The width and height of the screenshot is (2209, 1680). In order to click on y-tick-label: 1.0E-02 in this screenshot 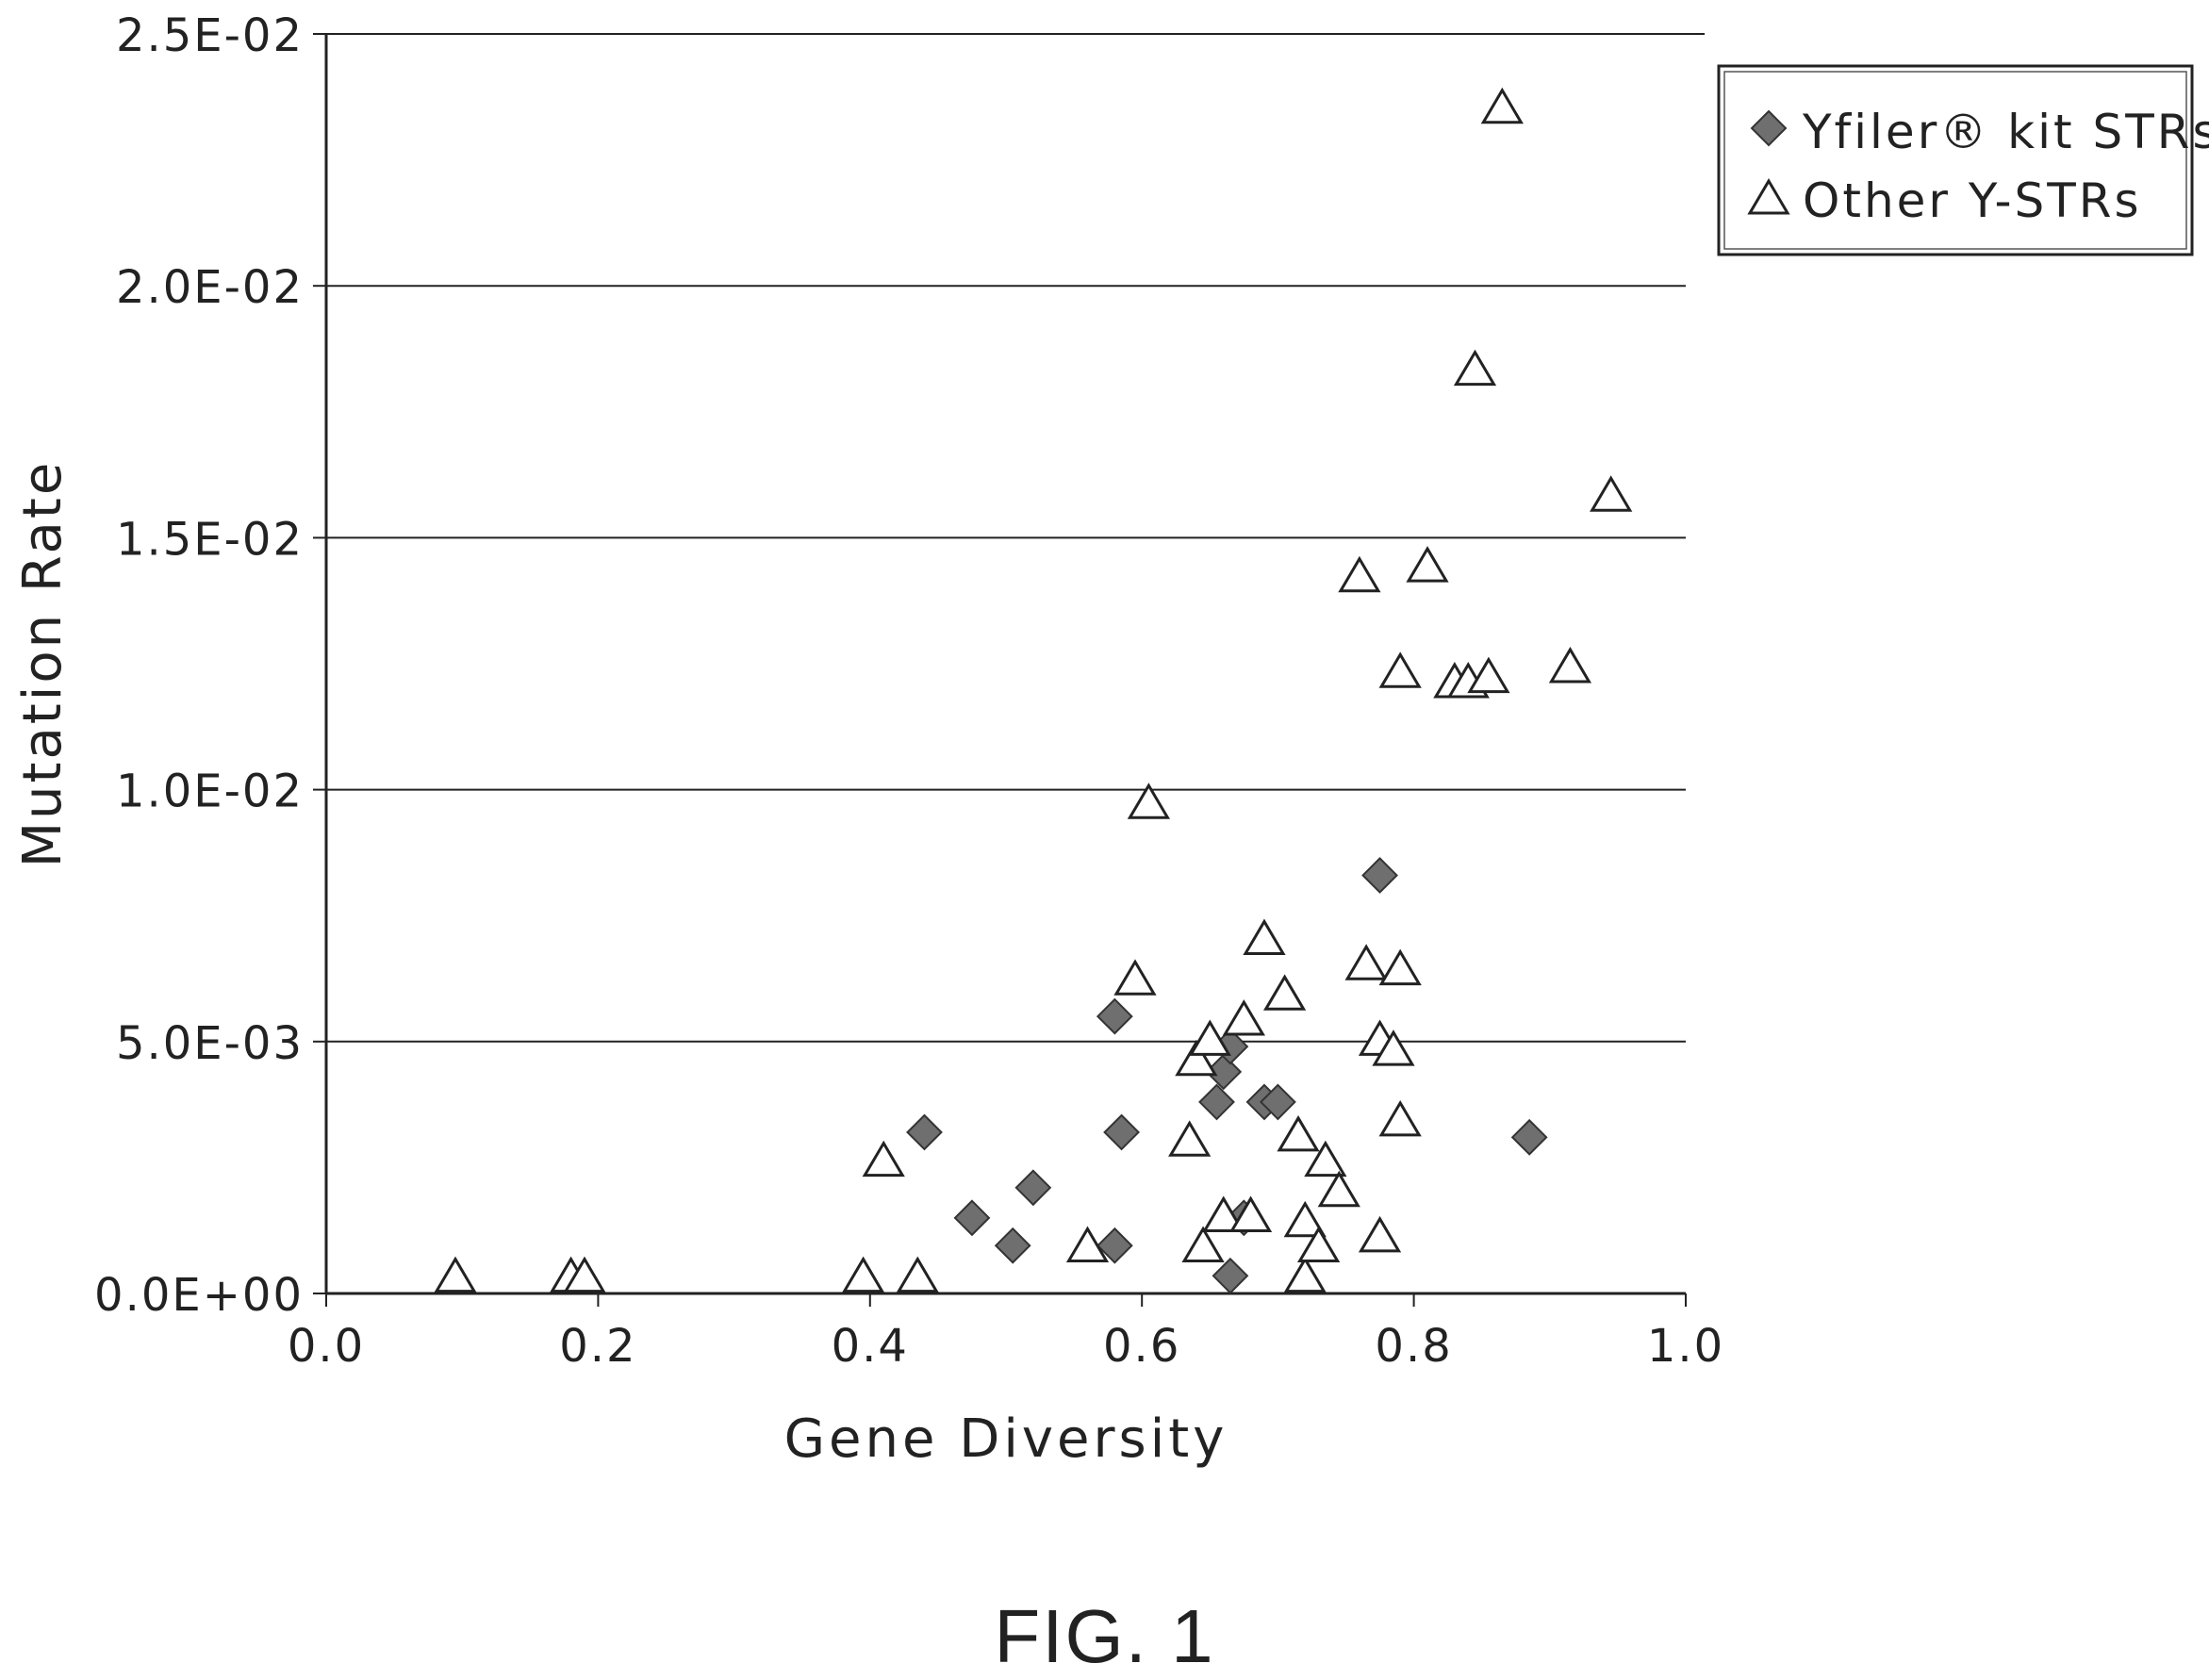, I will do `click(210, 792)`.